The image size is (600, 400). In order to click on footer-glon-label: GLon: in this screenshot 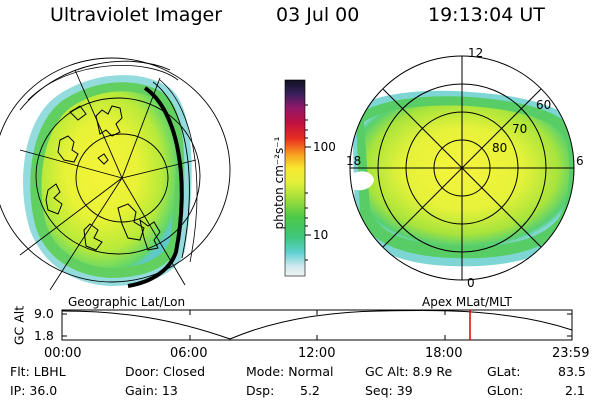, I will do `click(505, 390)`.